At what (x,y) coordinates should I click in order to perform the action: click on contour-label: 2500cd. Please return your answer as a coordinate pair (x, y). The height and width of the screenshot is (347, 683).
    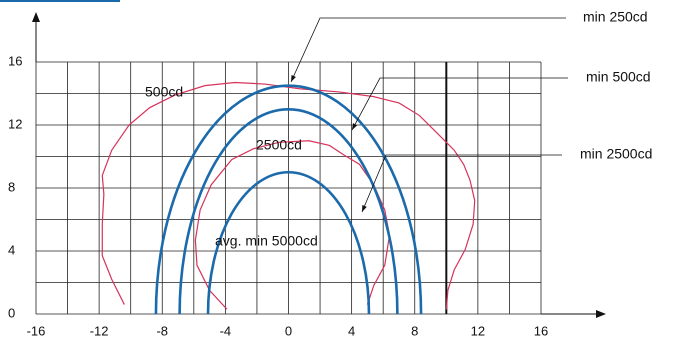
    Looking at the image, I should click on (279, 145).